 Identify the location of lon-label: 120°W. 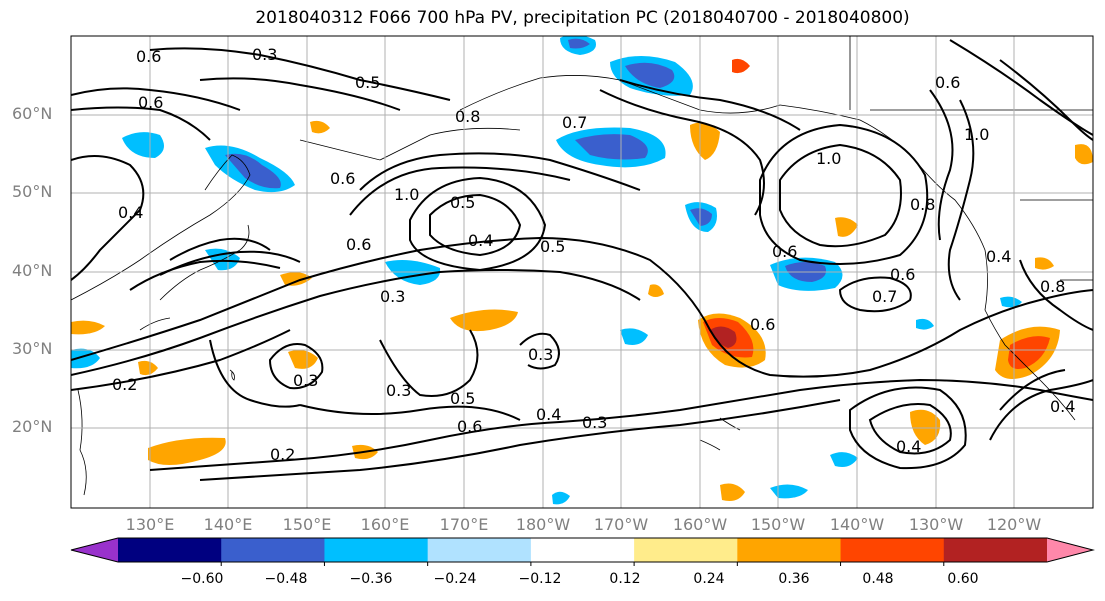
(1014, 524).